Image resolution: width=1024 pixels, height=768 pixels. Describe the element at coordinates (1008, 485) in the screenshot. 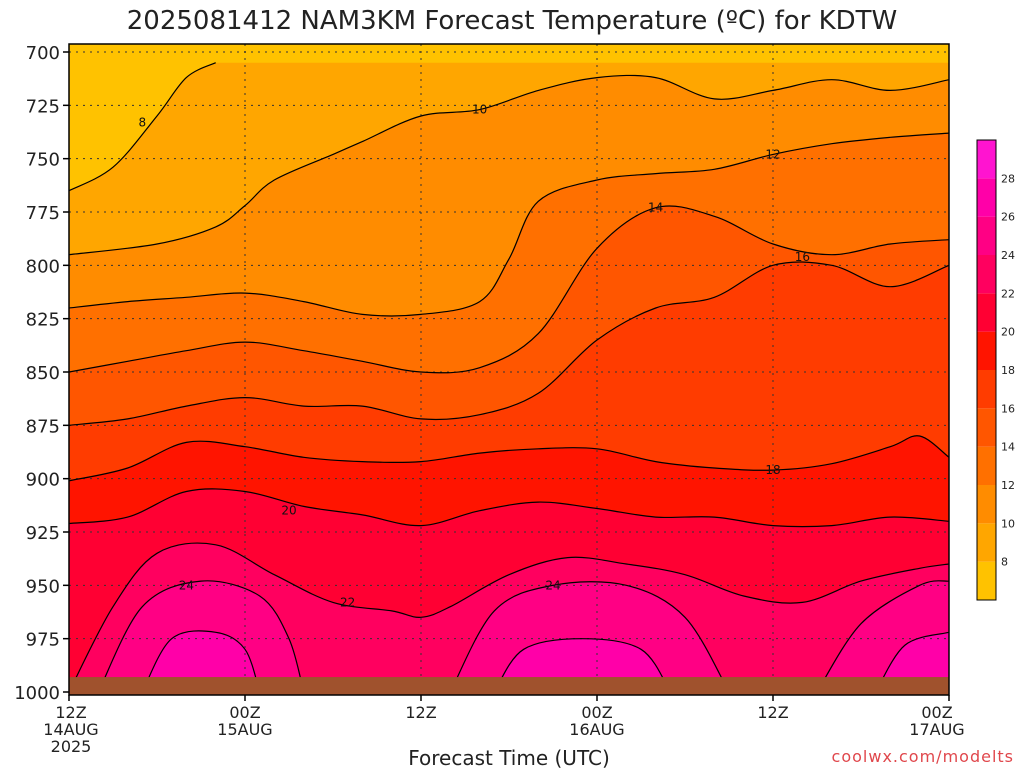

I see `colorbar-label-12: 12` at that location.